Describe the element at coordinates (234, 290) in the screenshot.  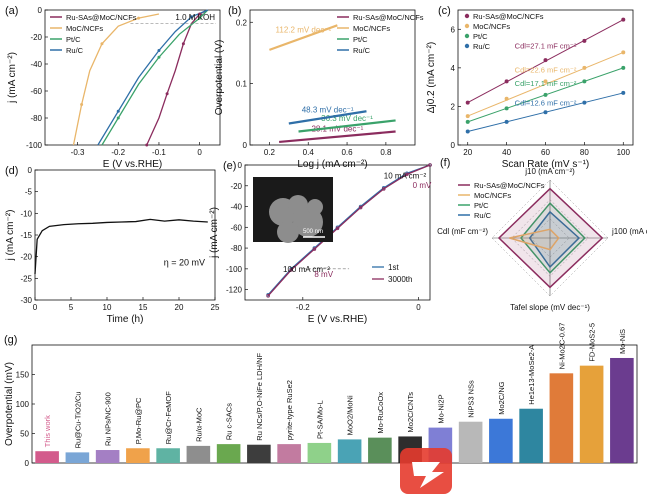
I see `y-tick-label: -120` at that location.